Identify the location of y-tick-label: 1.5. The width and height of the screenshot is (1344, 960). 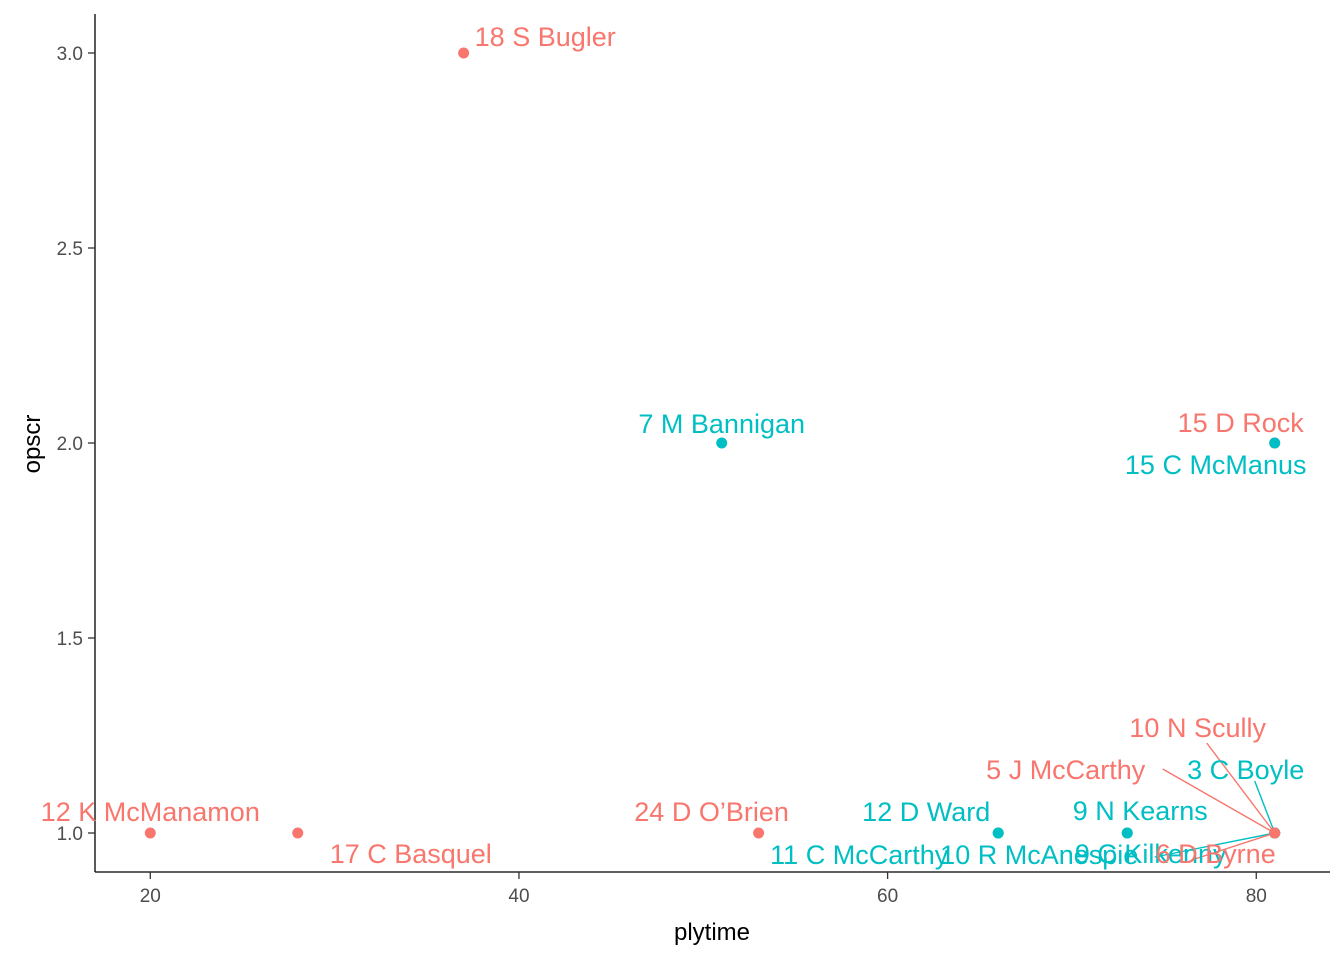
(70, 639).